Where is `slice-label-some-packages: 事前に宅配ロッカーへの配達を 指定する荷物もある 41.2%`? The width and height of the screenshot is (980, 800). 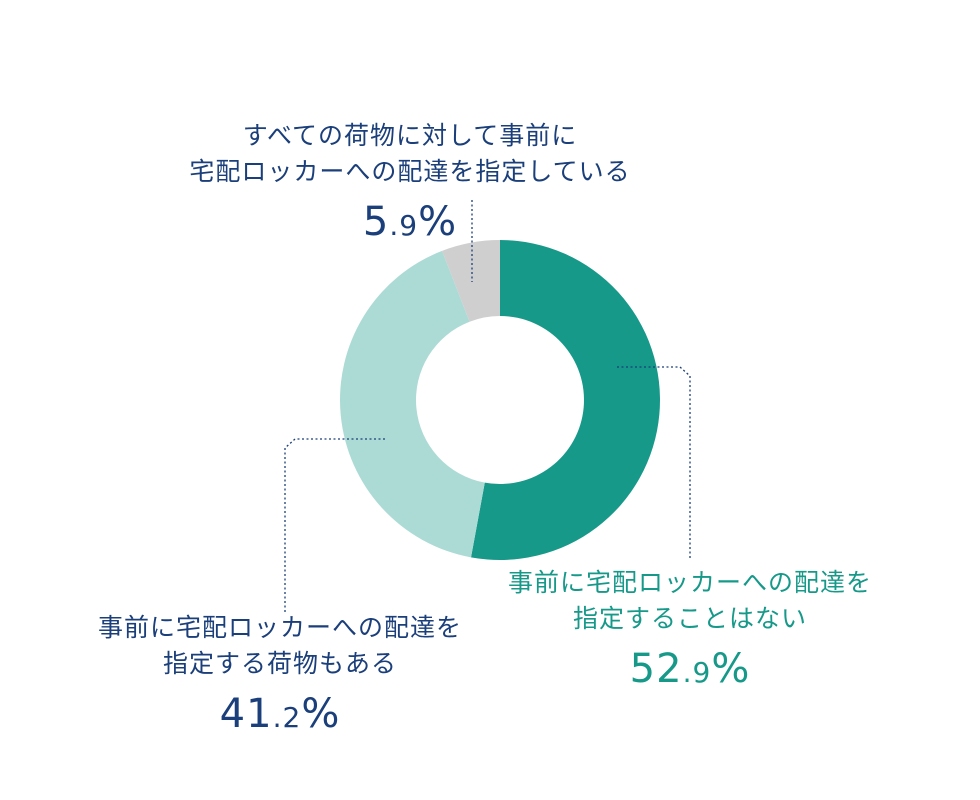
slice-label-some-packages: 事前に宅配ロッカーへの配達を 指定する荷物もある 41.2% is located at coordinates (280, 676).